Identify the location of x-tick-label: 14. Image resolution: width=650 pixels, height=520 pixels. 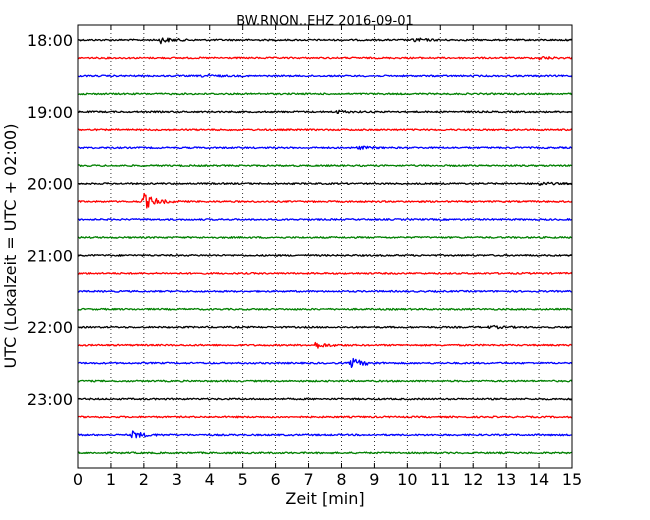
(539, 479).